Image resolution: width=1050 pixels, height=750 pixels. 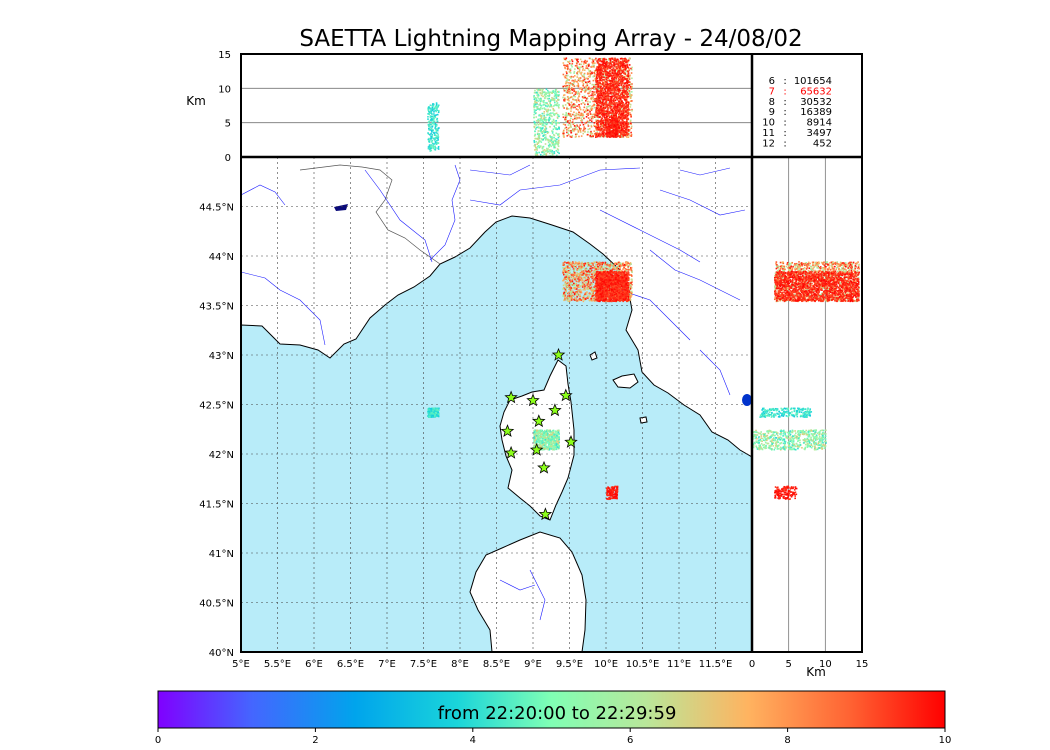 What do you see at coordinates (819, 123) in the screenshot?
I see `stats-count: 8914` at bounding box center [819, 123].